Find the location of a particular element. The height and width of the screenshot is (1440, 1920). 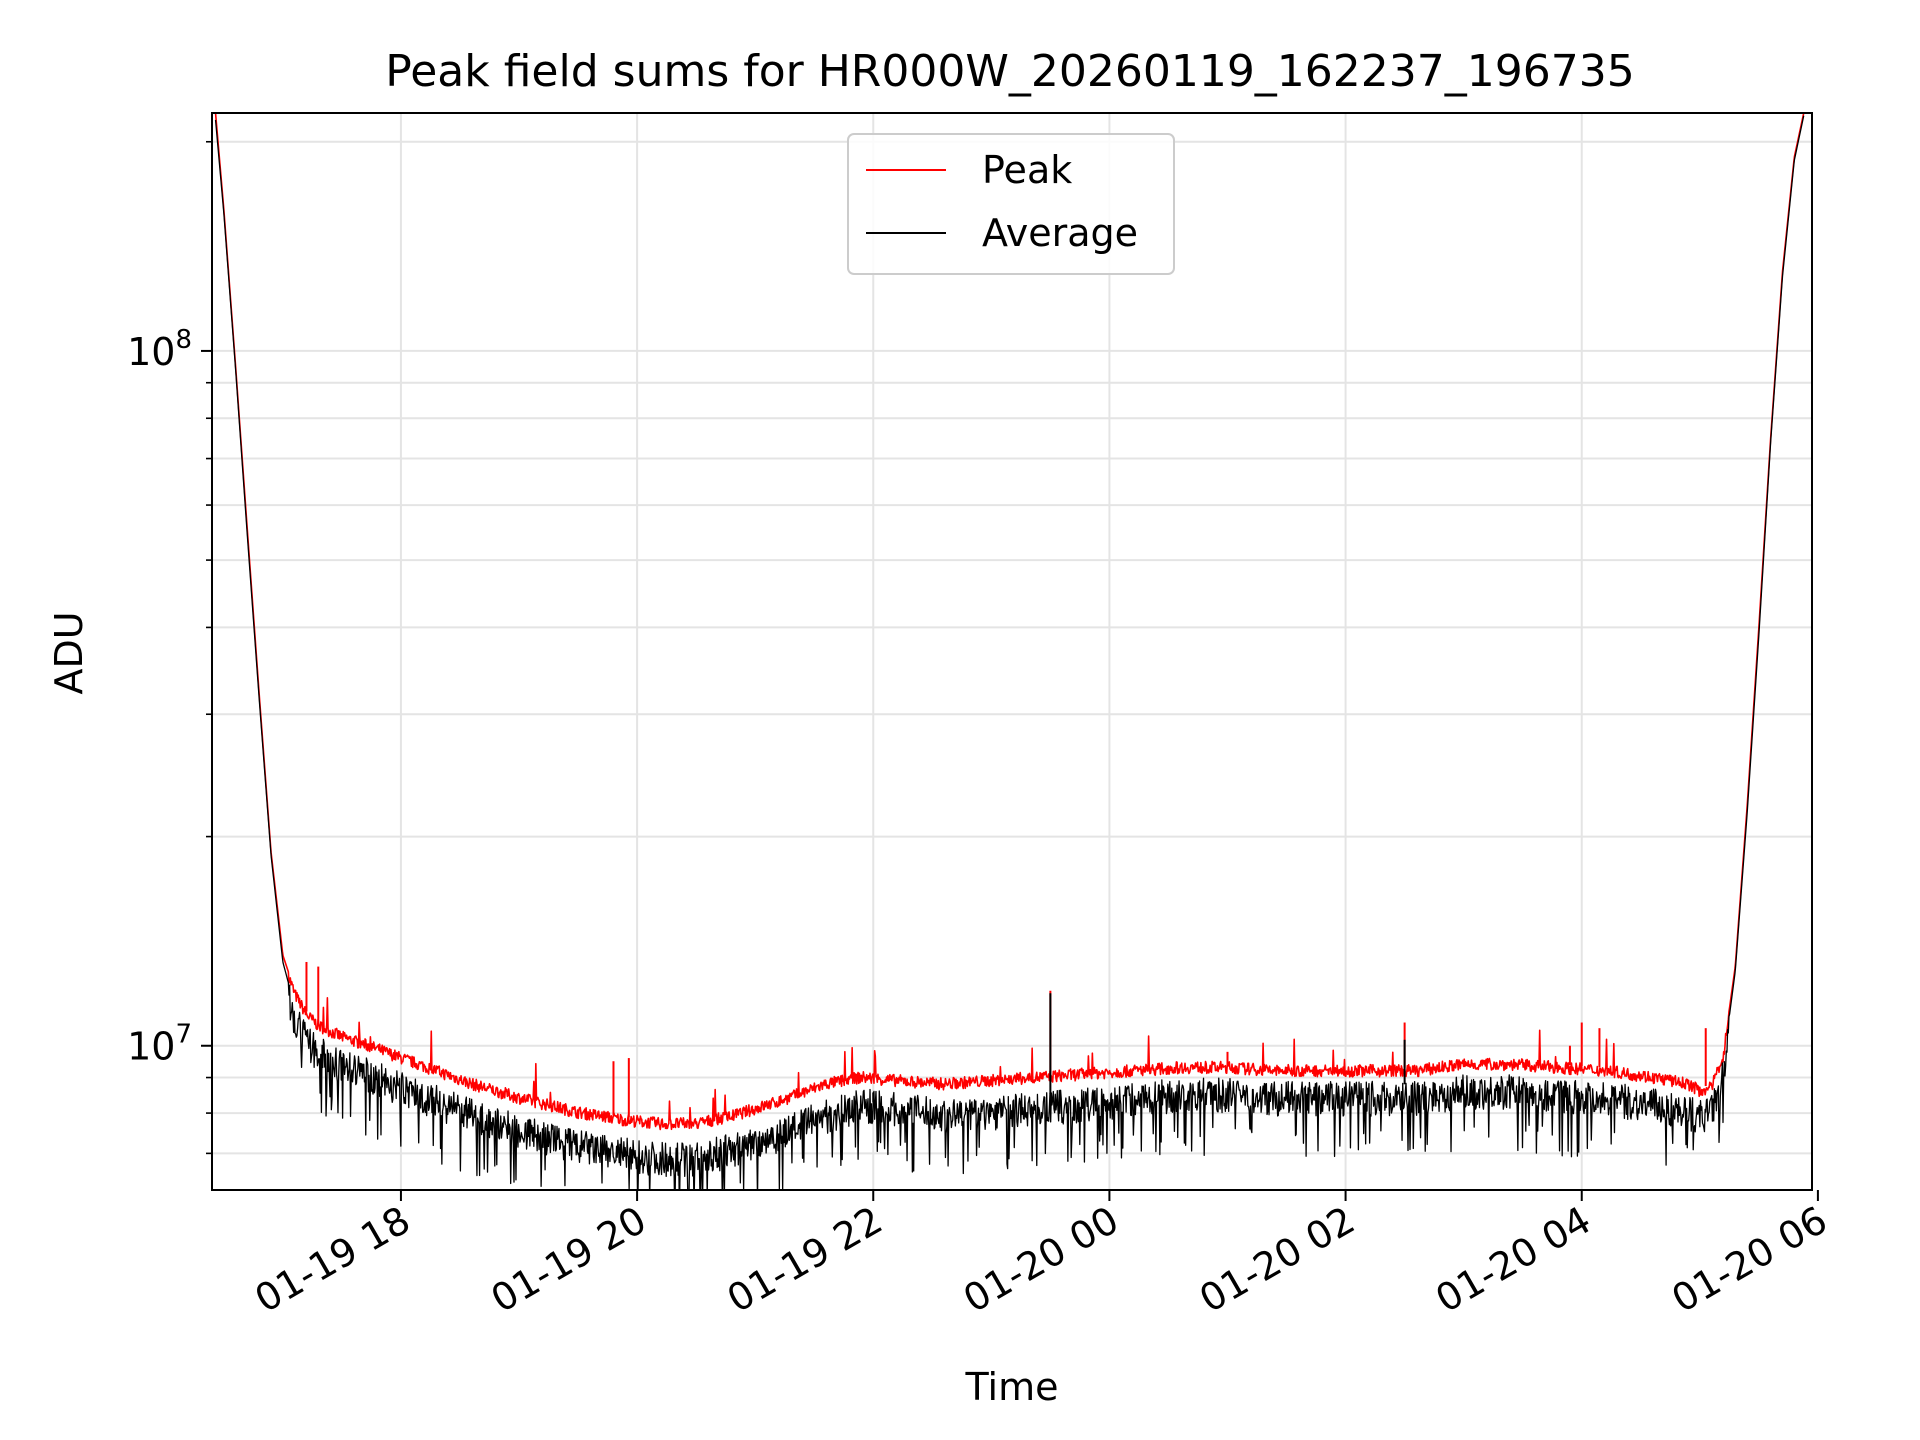

y-axis: 107 108 is located at coordinates (169, 647).